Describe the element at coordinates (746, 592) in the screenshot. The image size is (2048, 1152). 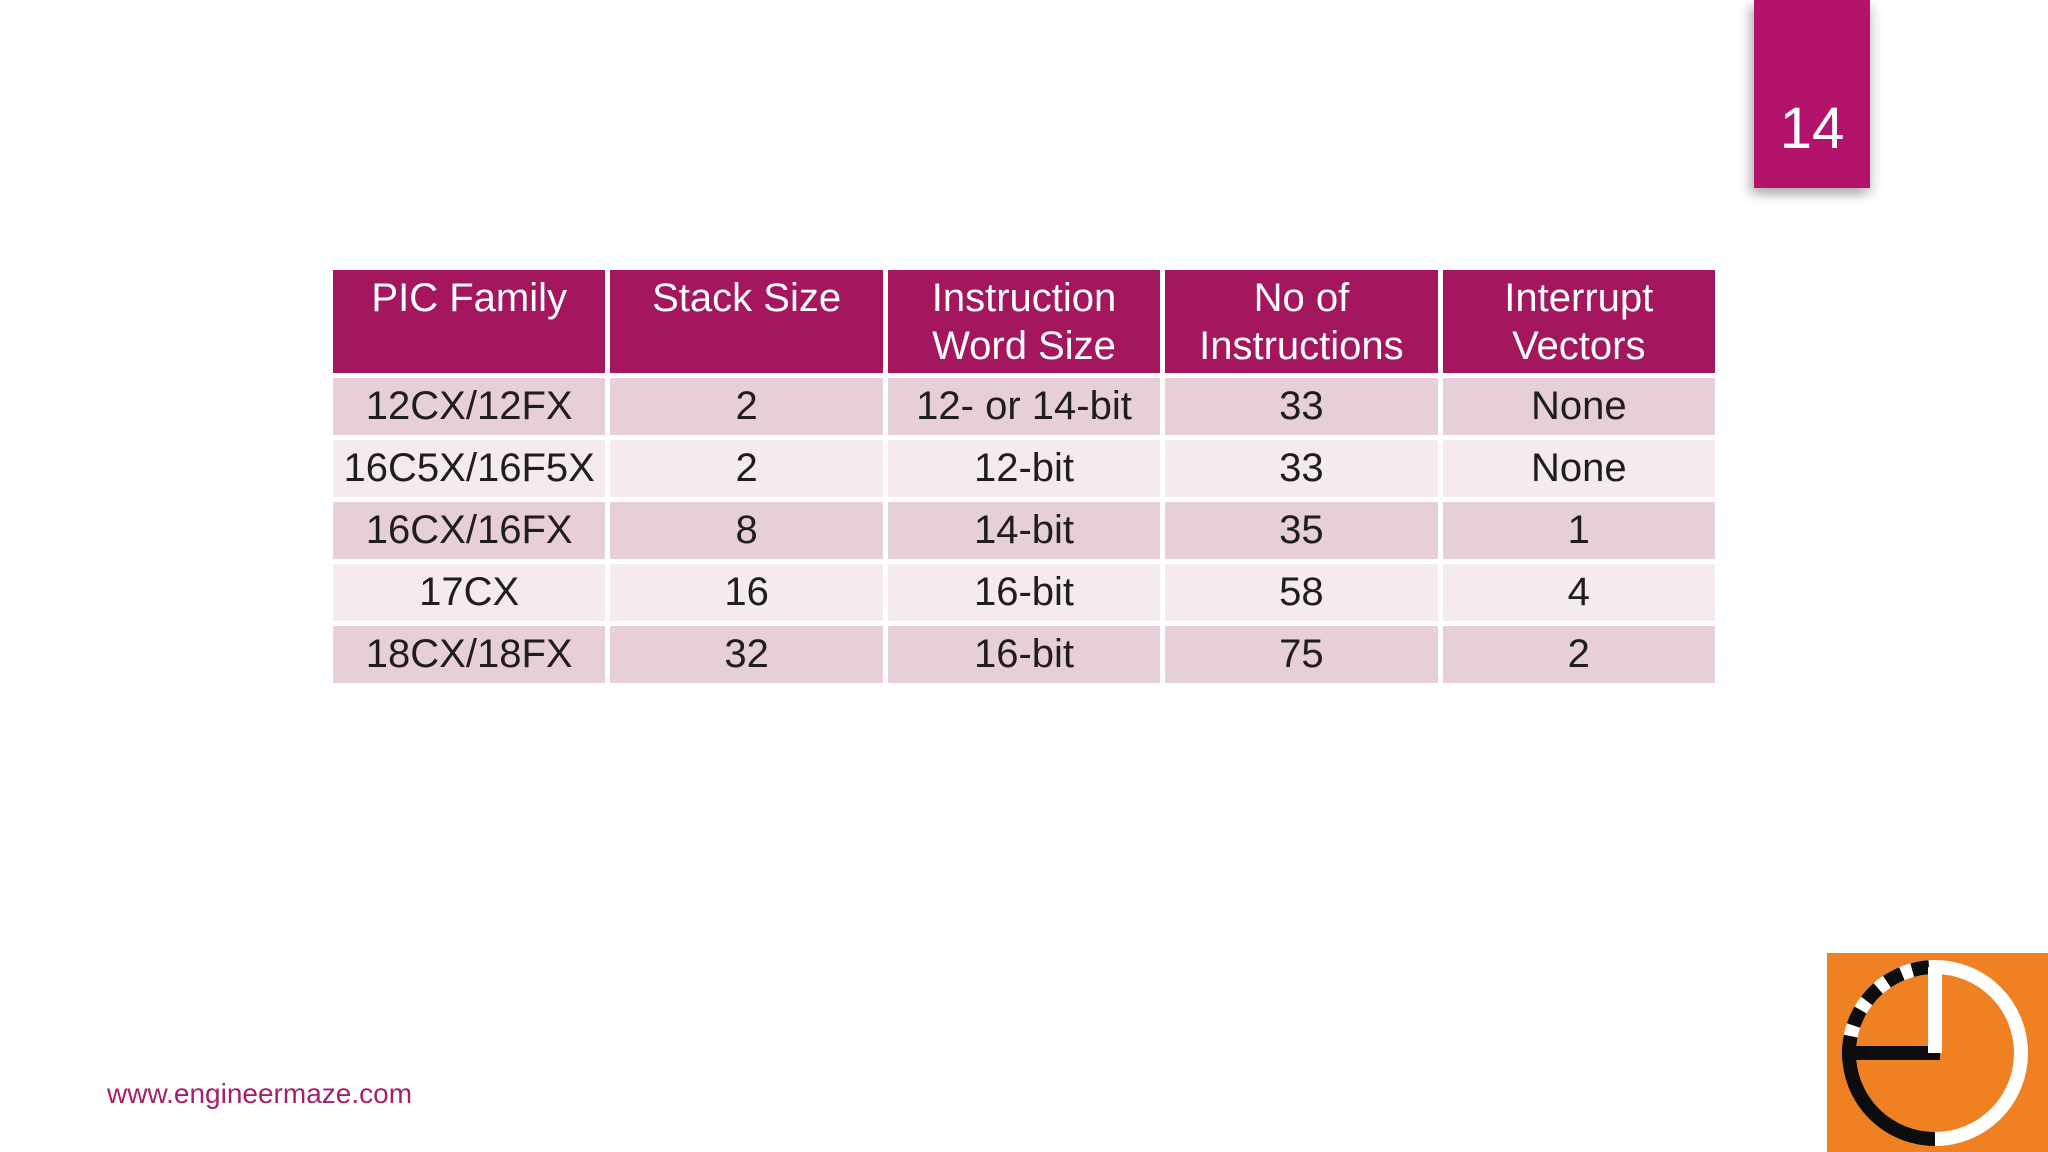
I see `table-cell: 16` at that location.